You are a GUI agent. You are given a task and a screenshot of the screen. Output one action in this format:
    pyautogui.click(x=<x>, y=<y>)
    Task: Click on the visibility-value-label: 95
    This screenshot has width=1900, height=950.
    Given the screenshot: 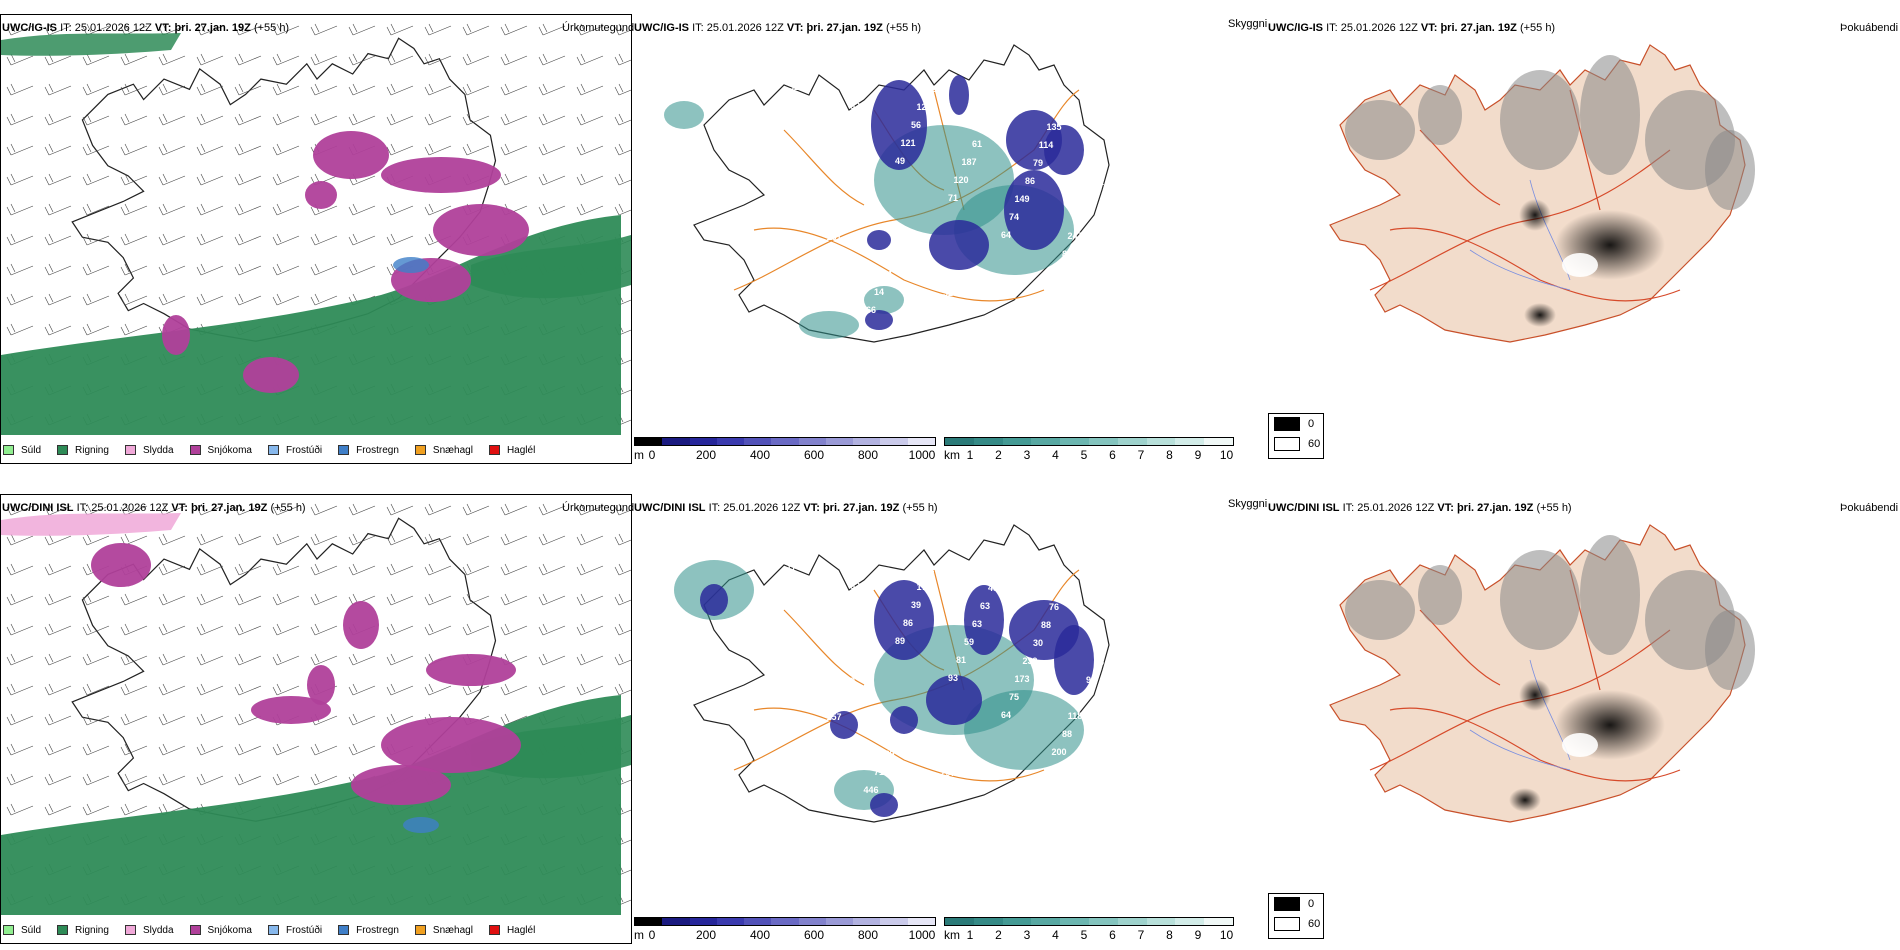 What is the action you would take?
    pyautogui.click(x=847, y=604)
    